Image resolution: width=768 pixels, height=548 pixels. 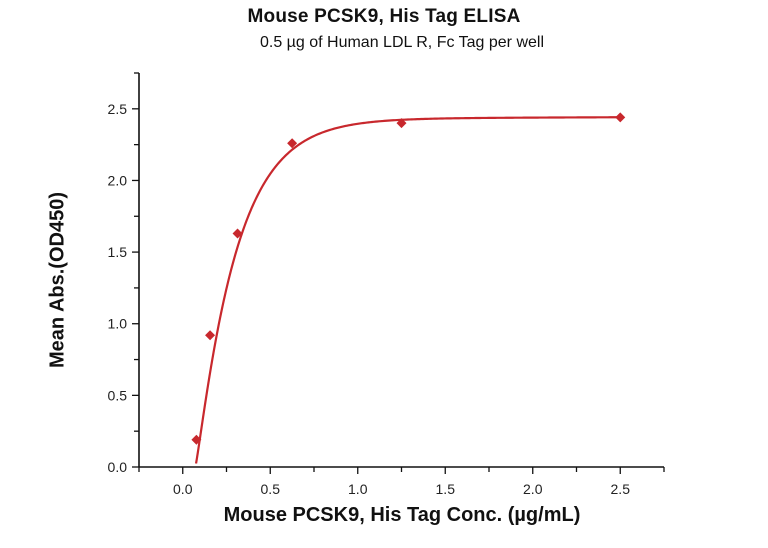 What do you see at coordinates (446, 489) in the screenshot?
I see `x-tick-label: 1.5` at bounding box center [446, 489].